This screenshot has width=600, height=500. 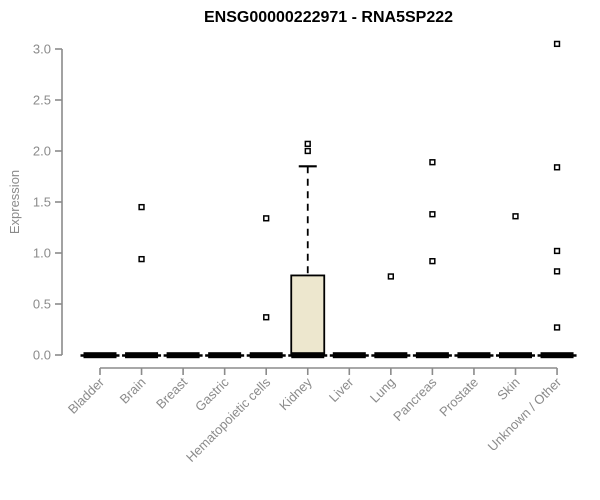 What do you see at coordinates (382, 390) in the screenshot?
I see `x-category-label: Lung` at bounding box center [382, 390].